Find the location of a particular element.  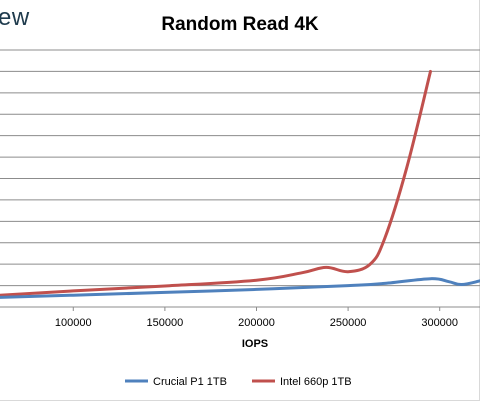

x-tick-label-0: 100000 is located at coordinates (73, 323).